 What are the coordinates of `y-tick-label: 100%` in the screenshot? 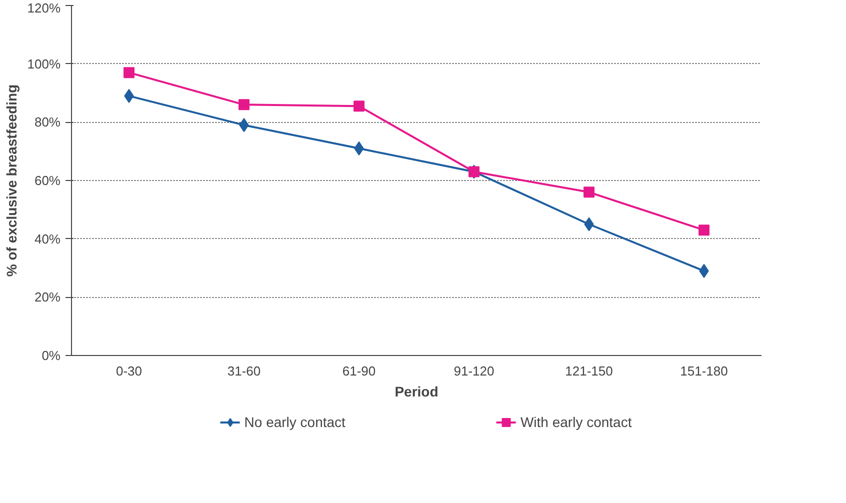 It's located at (44, 64).